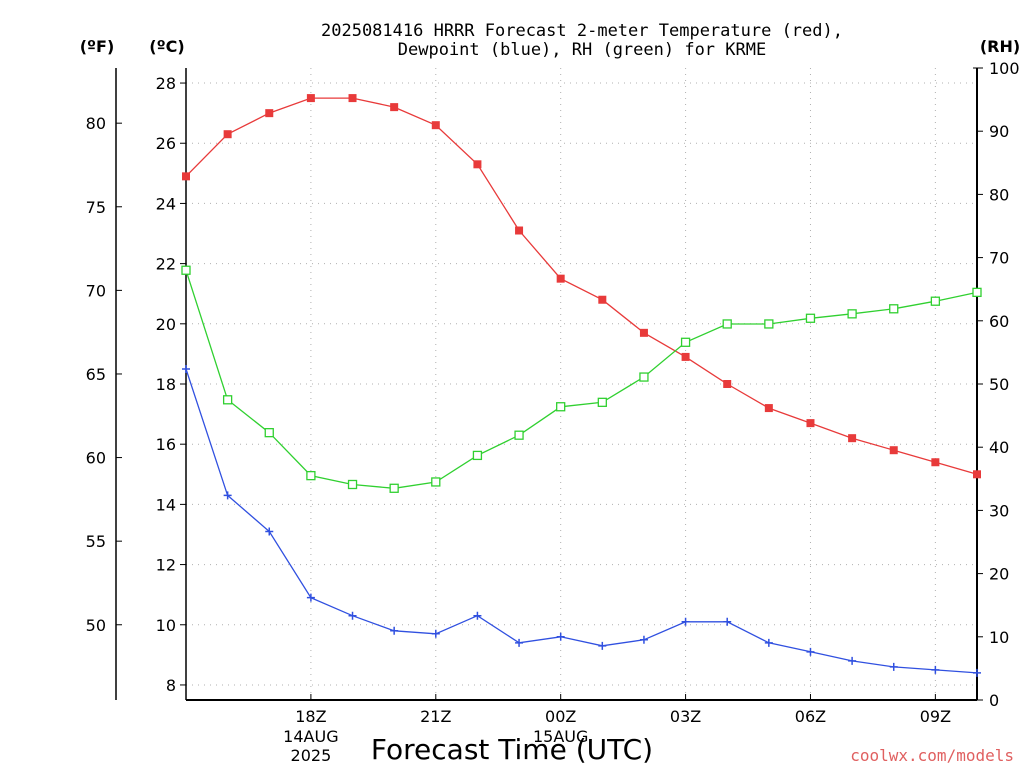 The image size is (1024, 768). What do you see at coordinates (166, 203) in the screenshot?
I see `celsius-tick-label: 24` at bounding box center [166, 203].